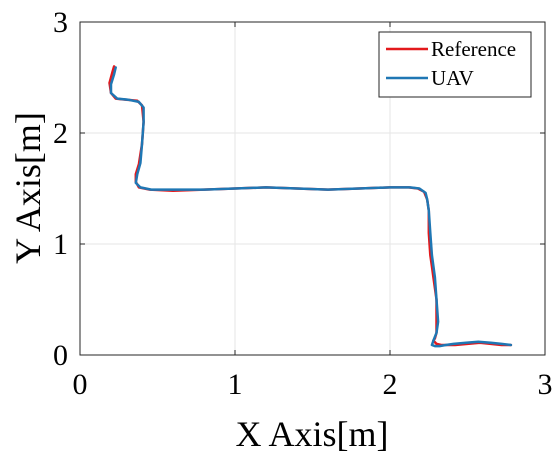  I want to click on x-tick-label: 2, so click(390, 384).